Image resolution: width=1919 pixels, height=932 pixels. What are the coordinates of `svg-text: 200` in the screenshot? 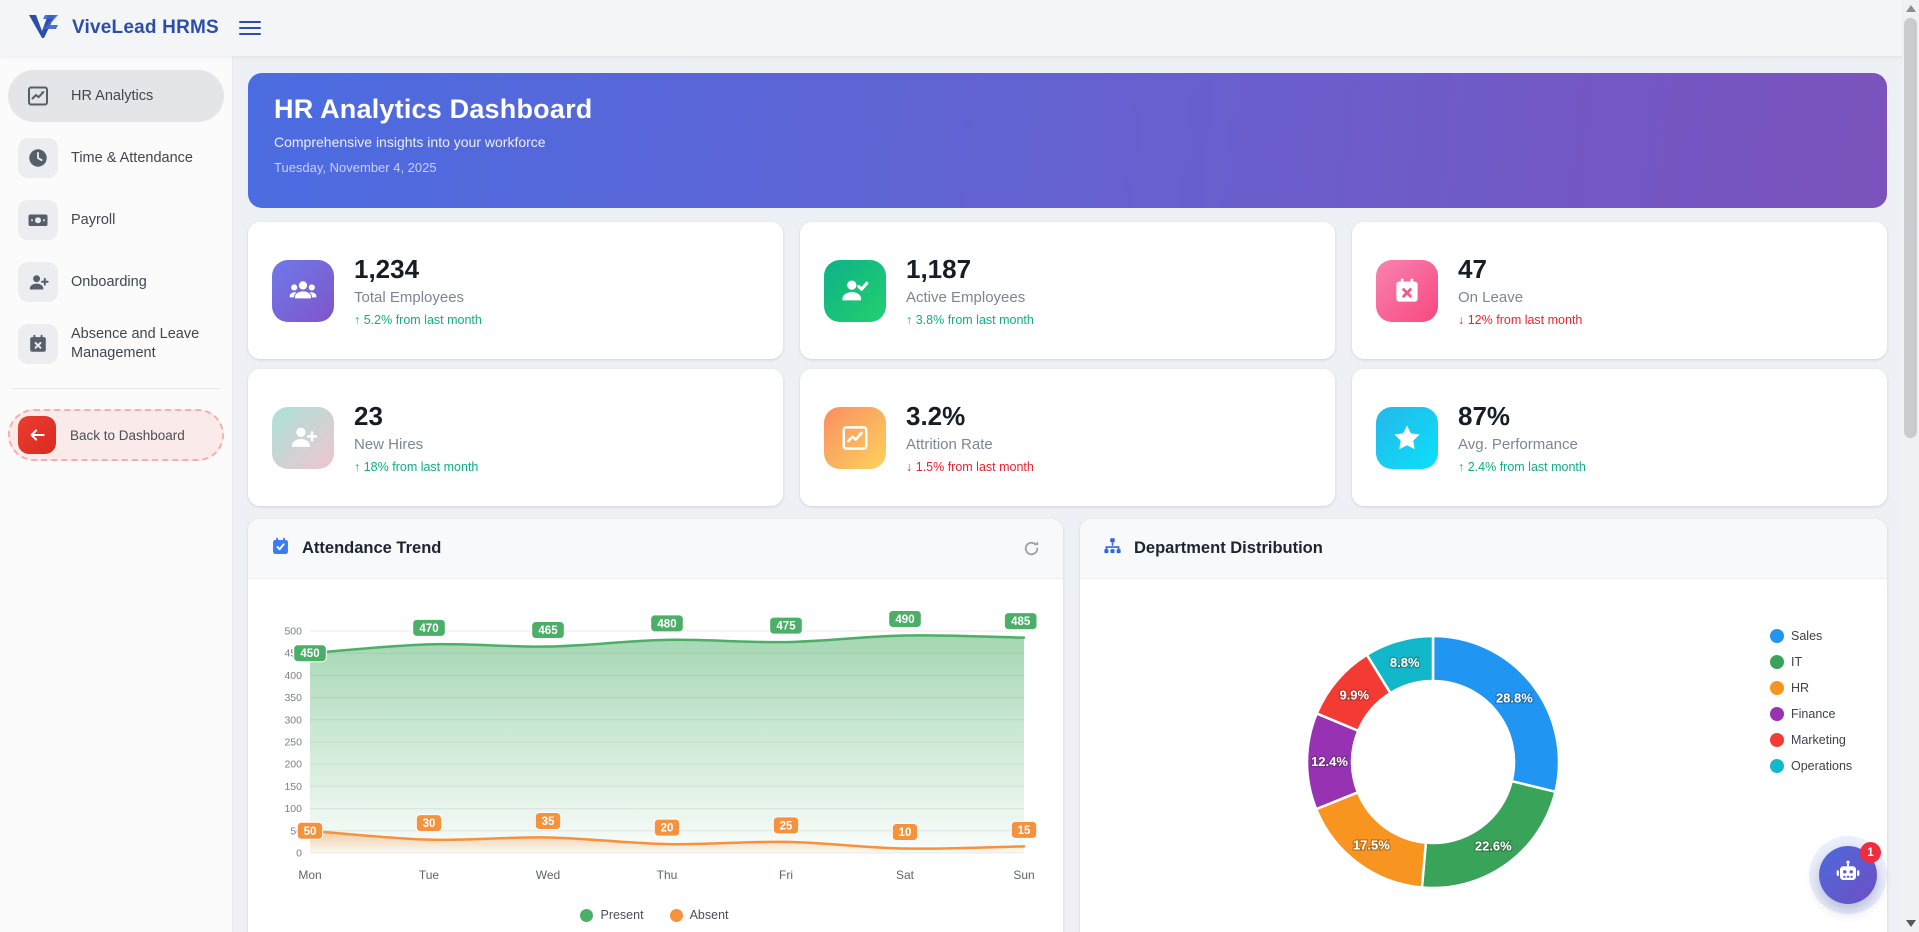 It's located at (293, 765).